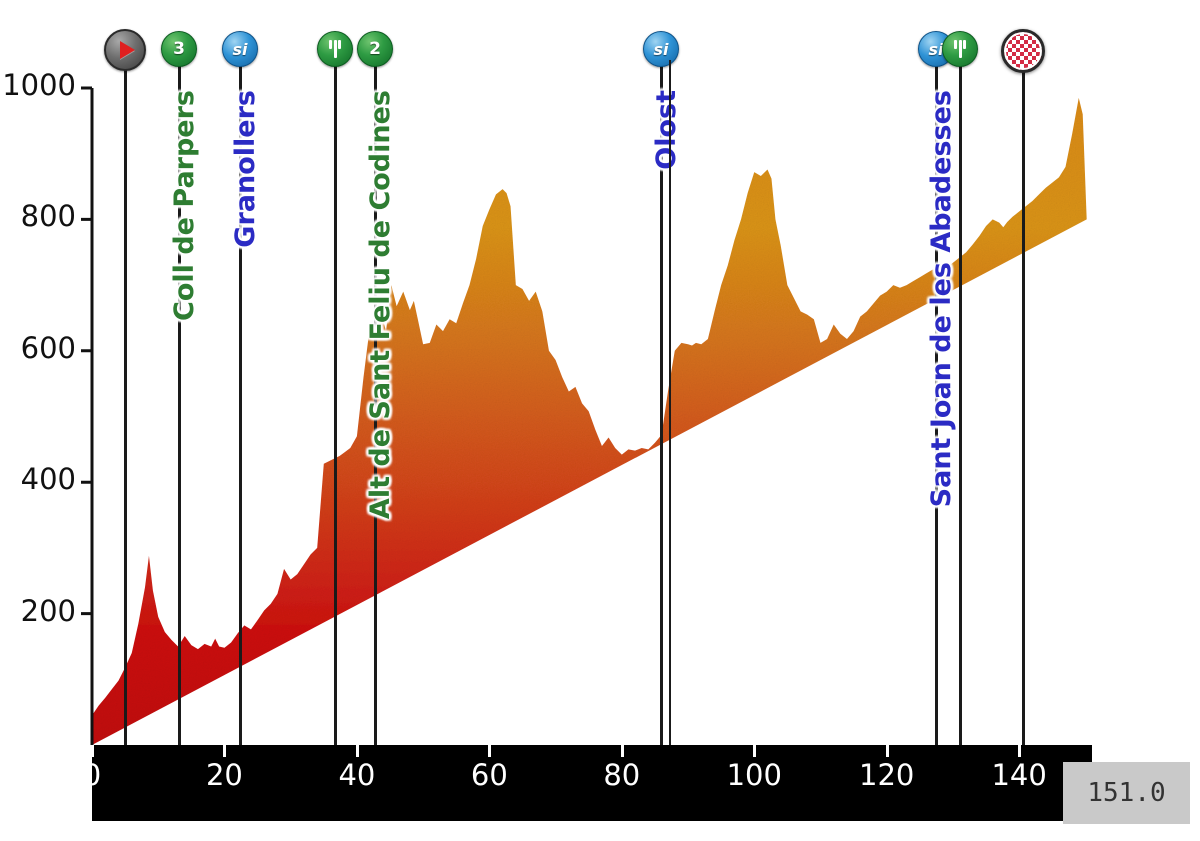  I want to click on y-axis-tick-label: 200, so click(48, 610).